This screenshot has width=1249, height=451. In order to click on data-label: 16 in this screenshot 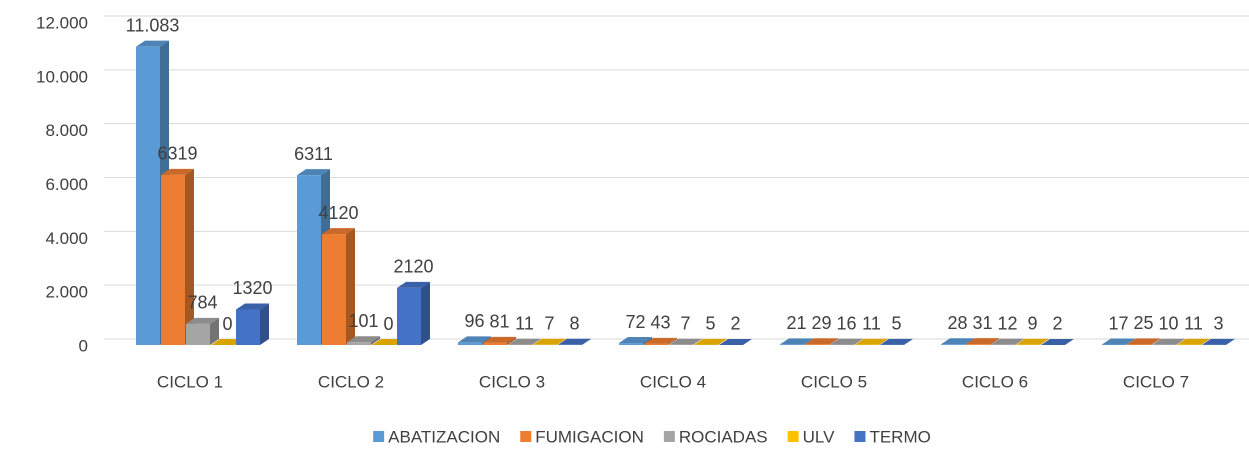, I will do `click(846, 323)`.